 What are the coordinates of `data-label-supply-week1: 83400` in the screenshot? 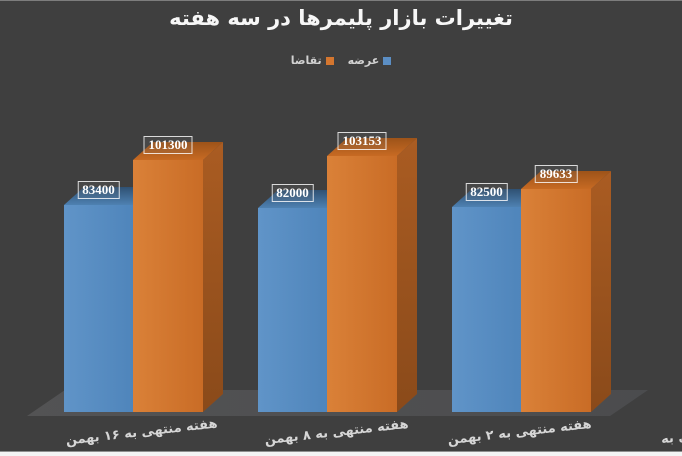 It's located at (98, 190).